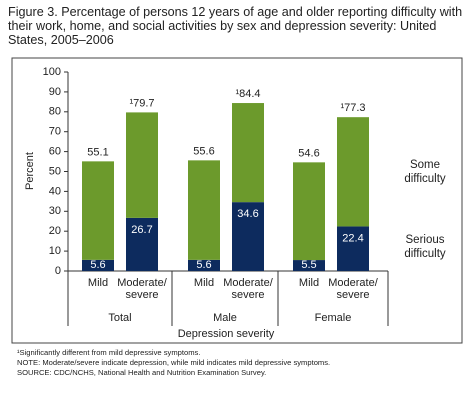 The width and height of the screenshot is (474, 404). Describe the element at coordinates (141, 230) in the screenshot. I see `bar-value-label: 26.7` at that location.